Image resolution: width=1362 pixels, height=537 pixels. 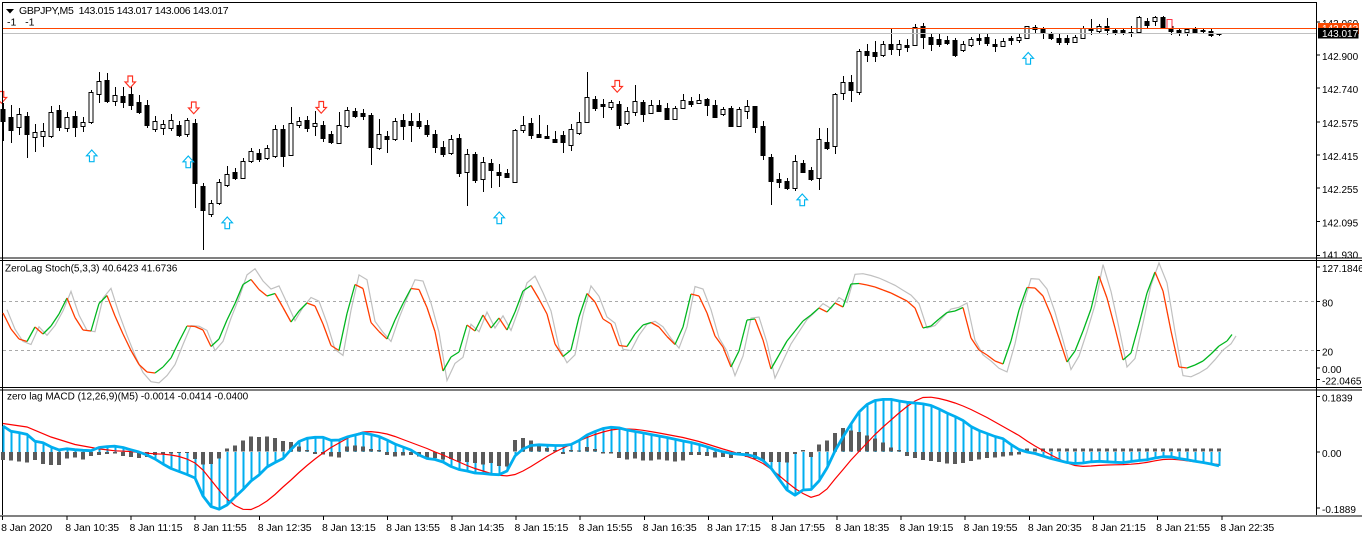 I want to click on svg-text: 143.017, so click(x=1340, y=34).